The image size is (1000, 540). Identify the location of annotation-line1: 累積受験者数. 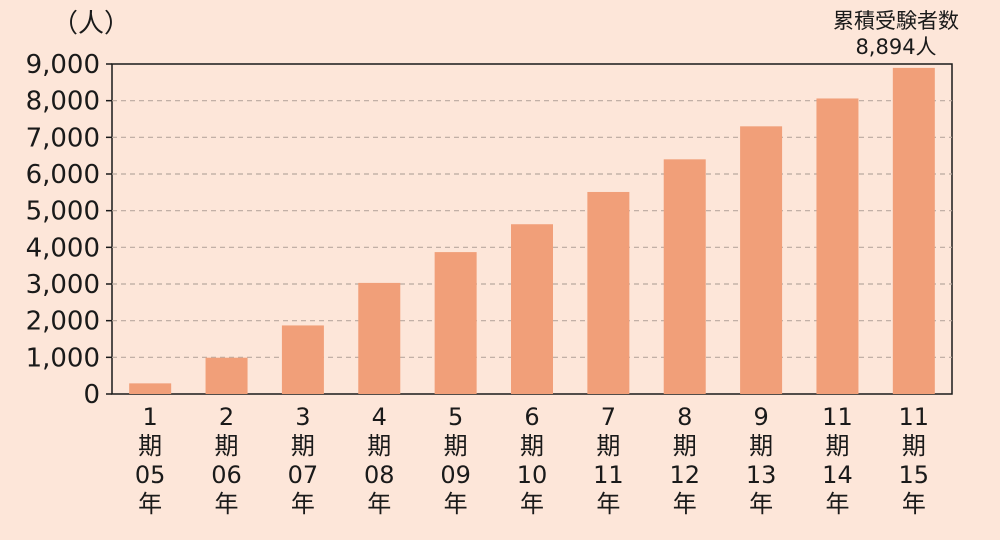
(896, 21).